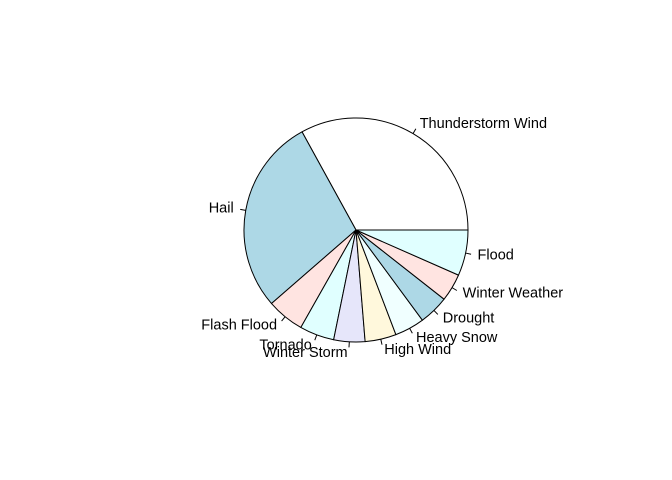  What do you see at coordinates (316, 337) in the screenshot?
I see `label-tick-tornado` at bounding box center [316, 337].